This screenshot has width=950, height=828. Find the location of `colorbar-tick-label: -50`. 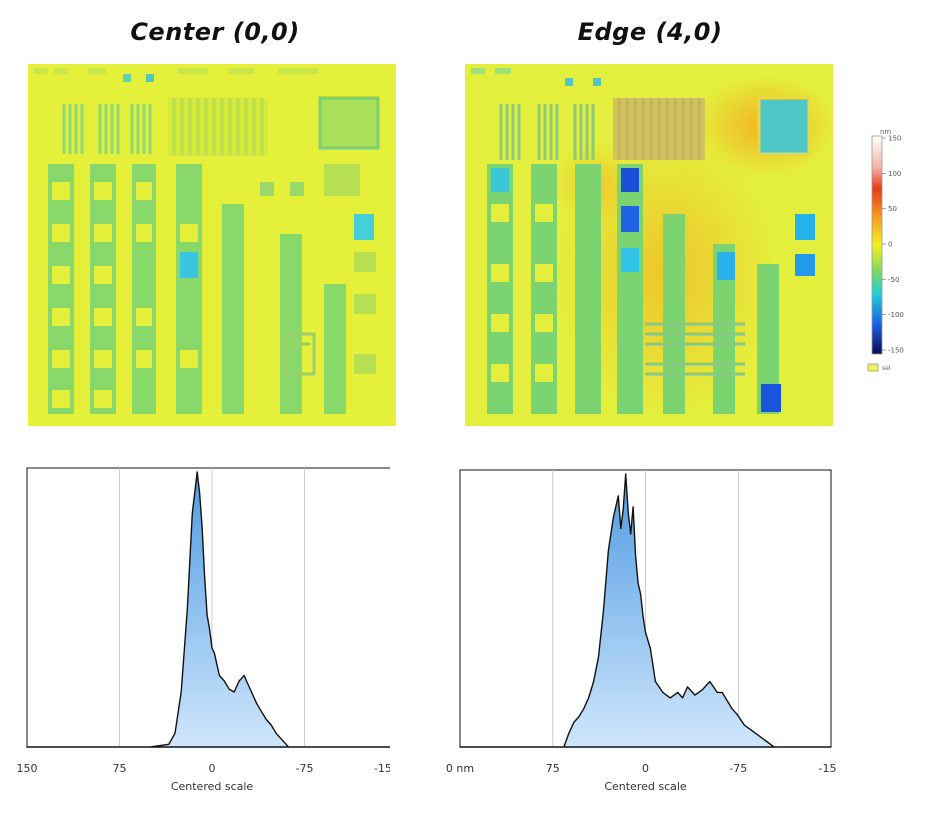

colorbar-tick-label: -50 is located at coordinates (893, 280).